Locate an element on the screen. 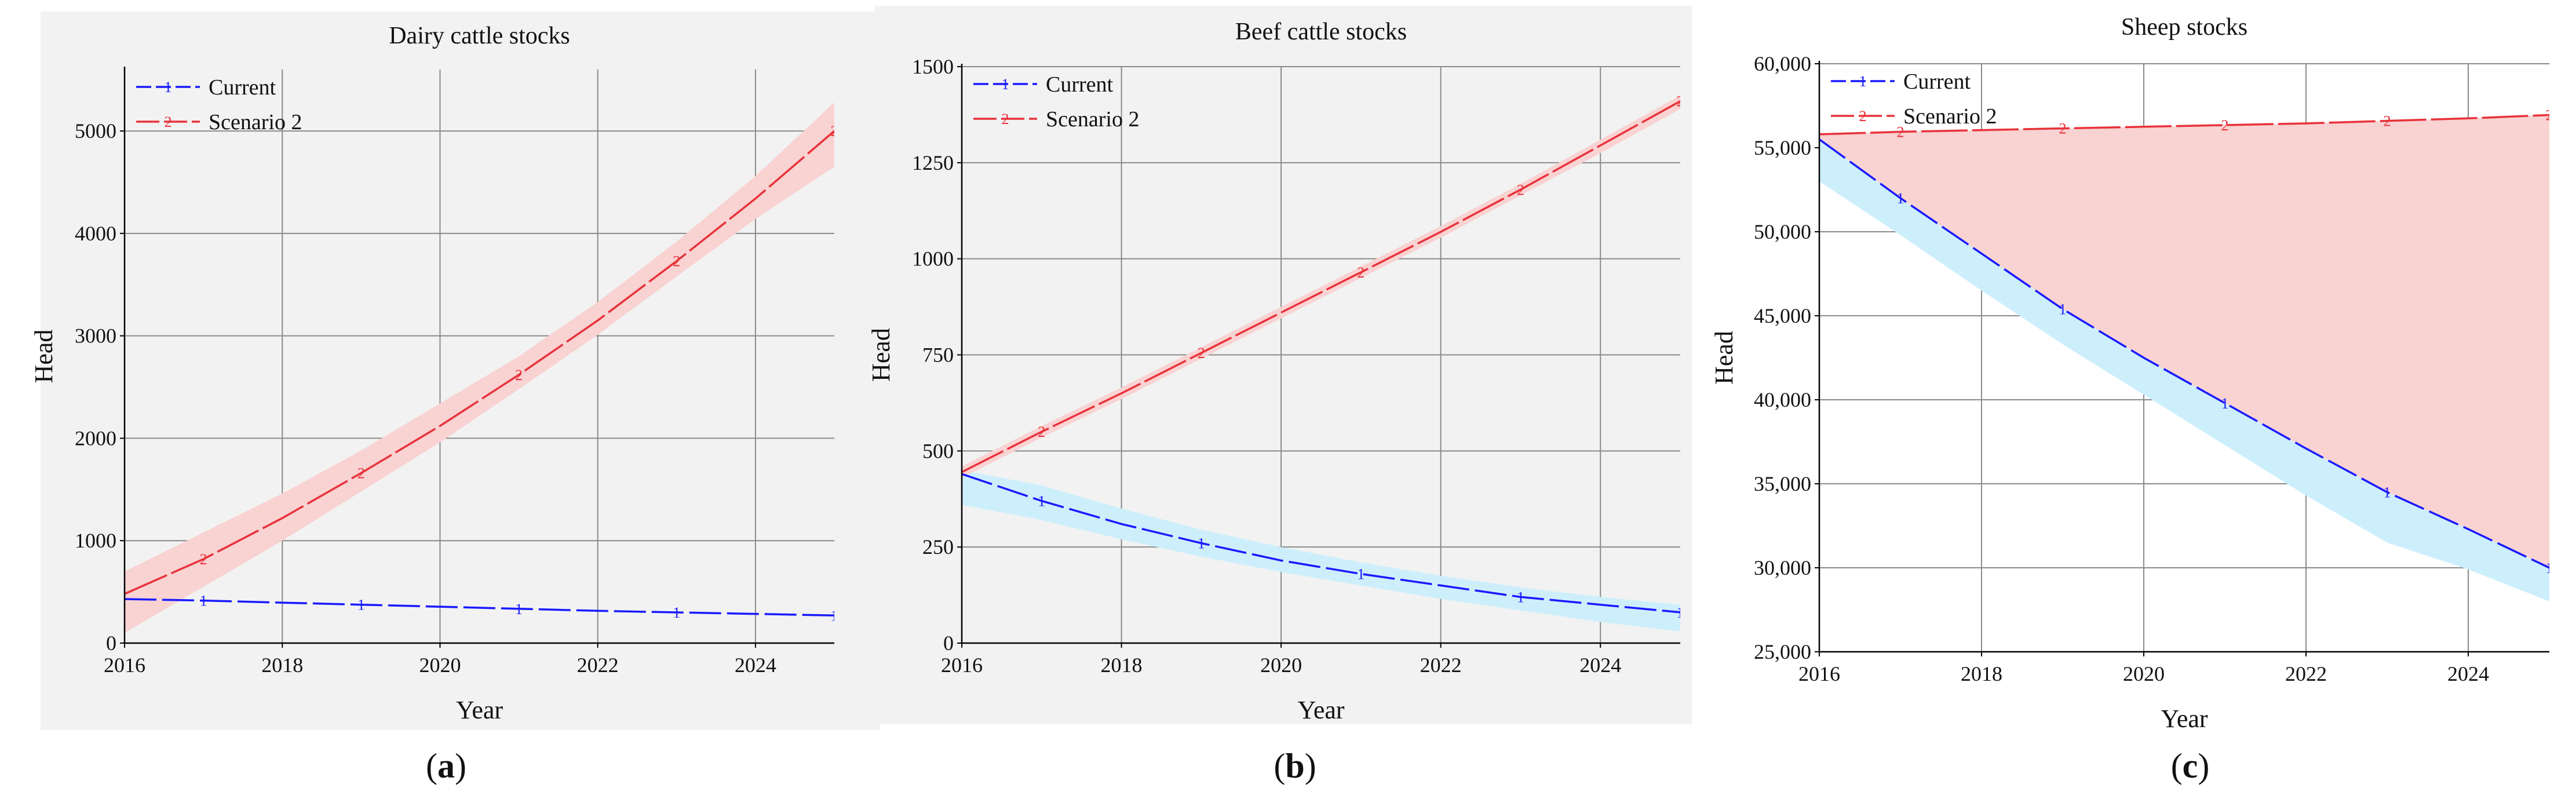 This screenshot has width=2576, height=803. y-tick-label: 500 is located at coordinates (938, 451).